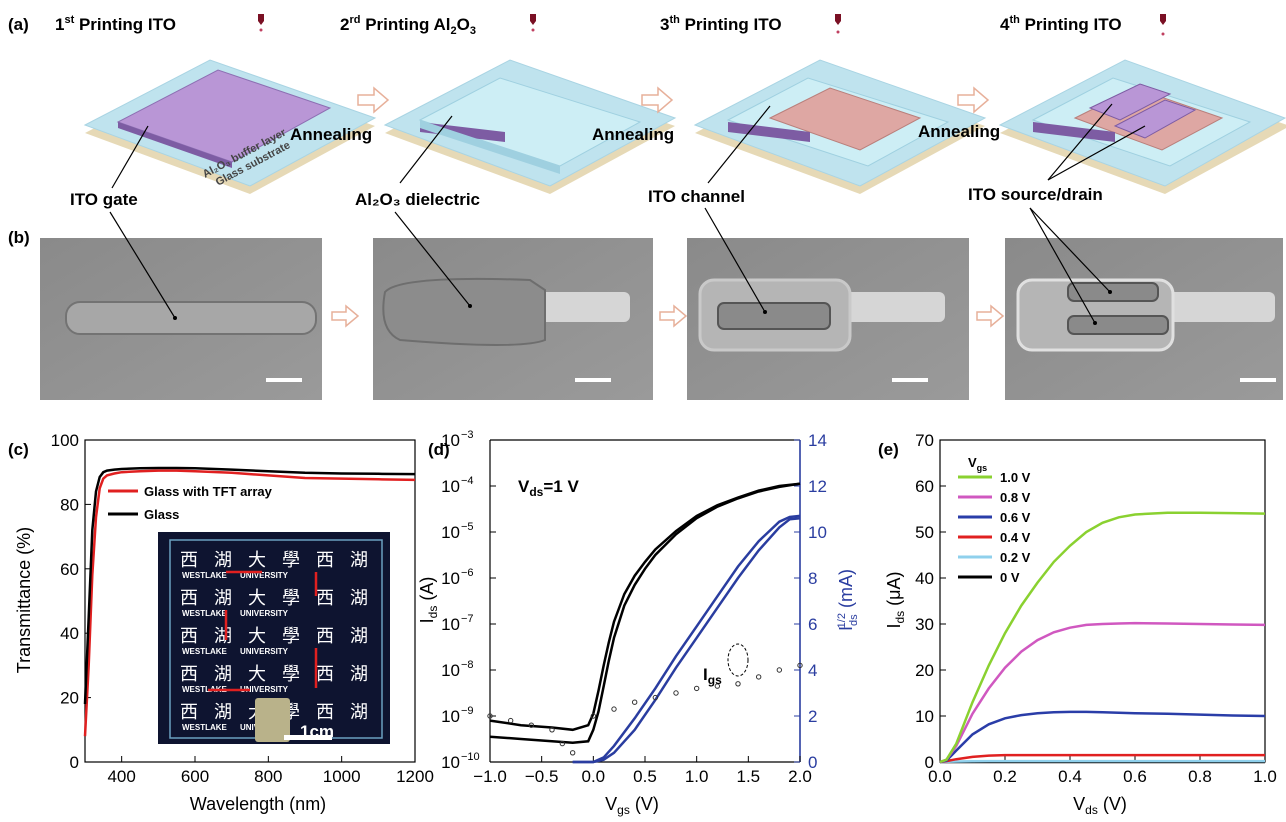 The image size is (1286, 822). I want to click on callout-source-drain: ITO source/drain, so click(1035, 194).